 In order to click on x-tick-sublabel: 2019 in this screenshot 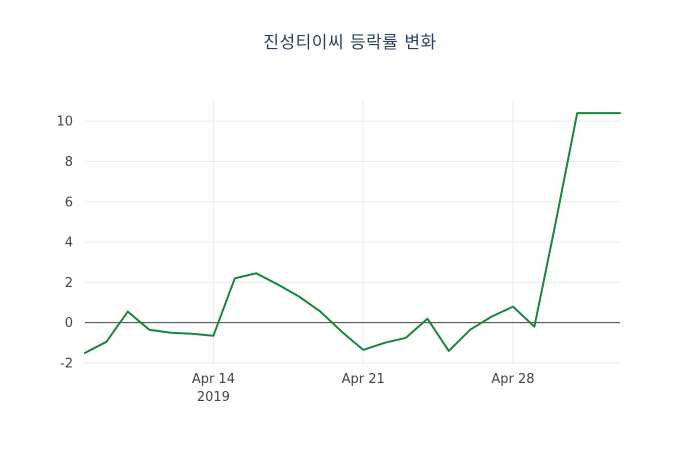, I will do `click(213, 397)`.